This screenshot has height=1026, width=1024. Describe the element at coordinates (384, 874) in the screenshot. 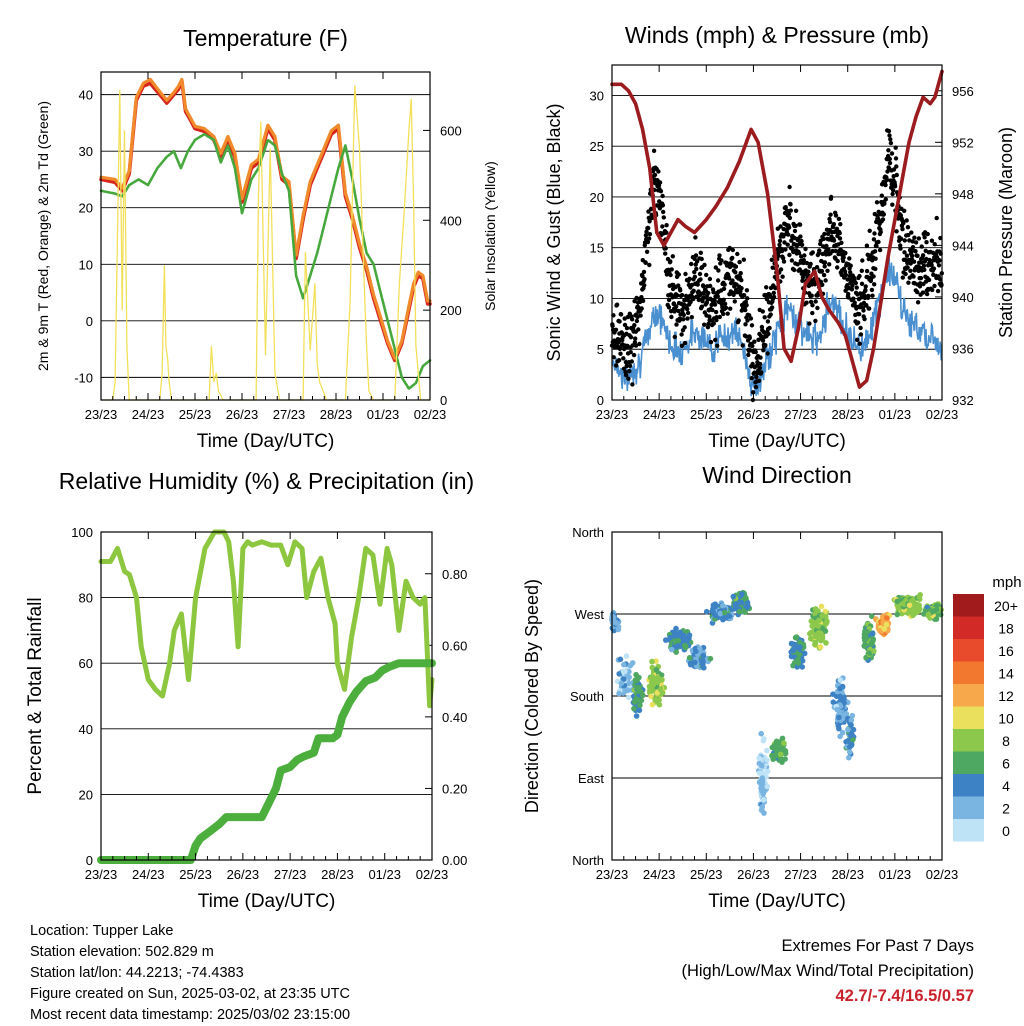

I see `x-tick-label: 01/23` at that location.